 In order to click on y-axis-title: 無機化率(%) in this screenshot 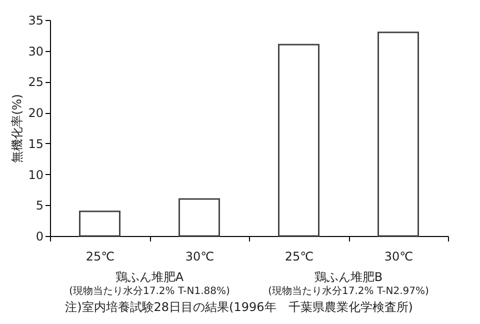, I will do `click(17, 128)`.